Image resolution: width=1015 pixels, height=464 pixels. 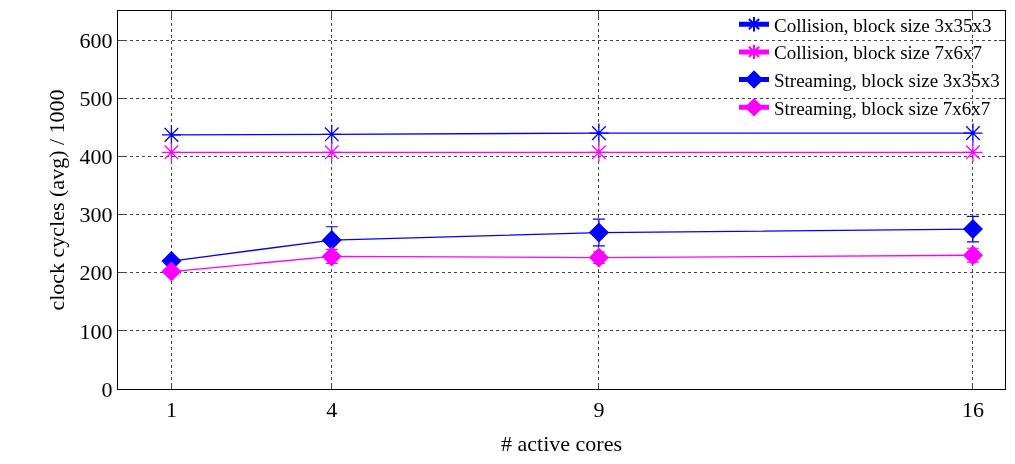 I want to click on x-tick-label: 1, so click(x=171, y=409).